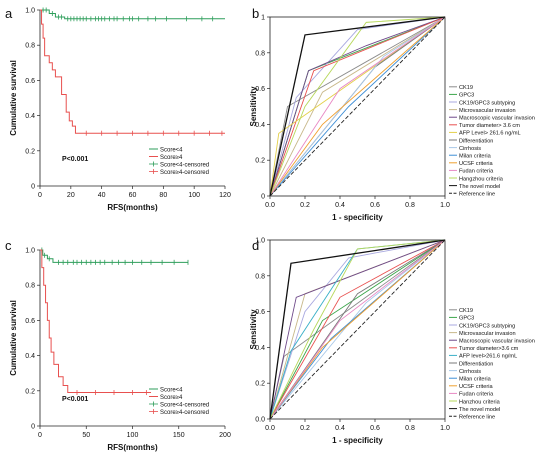 Image resolution: width=546 pixels, height=460 pixels. What do you see at coordinates (479, 410) in the screenshot?
I see `legend-entry: The novel model` at bounding box center [479, 410].